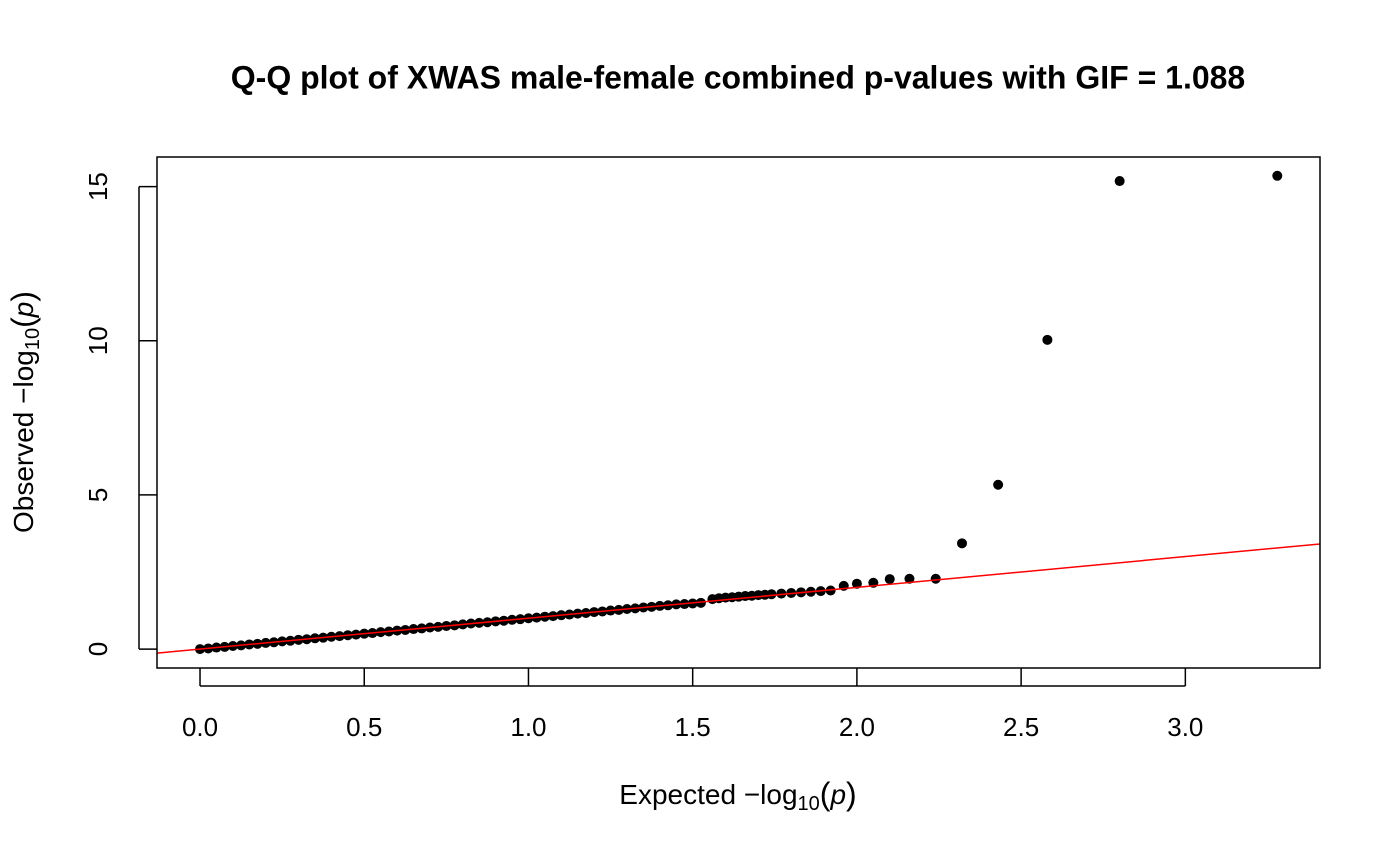 Image resolution: width=1400 pixels, height=865 pixels. I want to click on y-label-var: p, so click(23, 310).